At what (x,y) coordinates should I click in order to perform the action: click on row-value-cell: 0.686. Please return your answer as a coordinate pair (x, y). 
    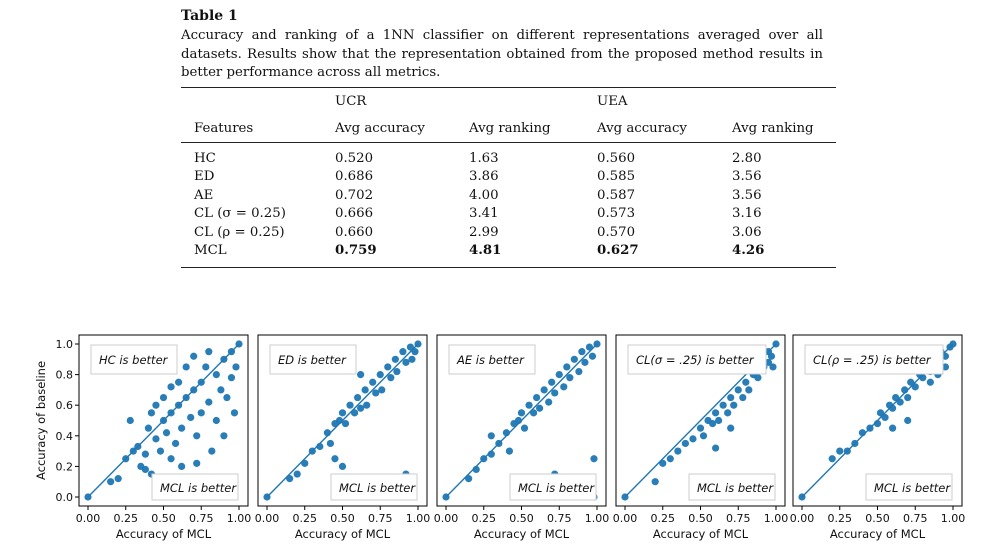
    Looking at the image, I should click on (354, 177).